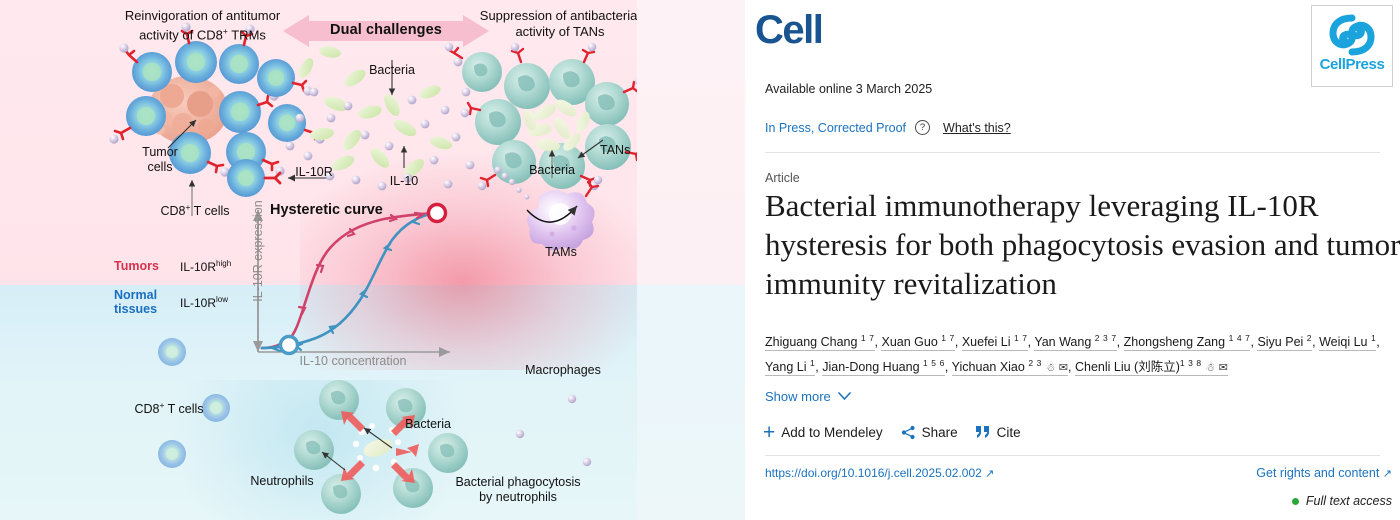  What do you see at coordinates (195, 210) in the screenshot?
I see `label-cd8-top: CD8+ T cells` at bounding box center [195, 210].